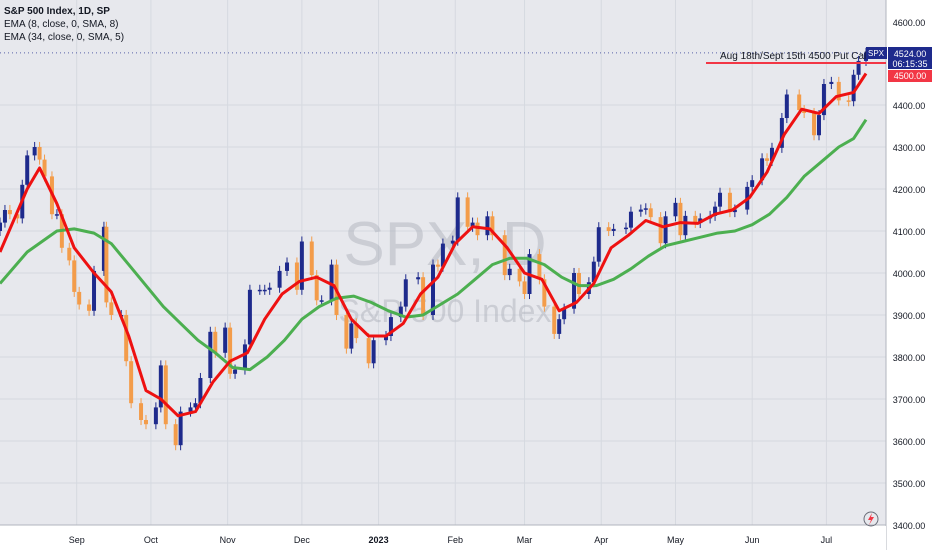 The width and height of the screenshot is (932, 550). Describe the element at coordinates (909, 442) in the screenshot. I see `y-tick-label: 3600.00` at that location.